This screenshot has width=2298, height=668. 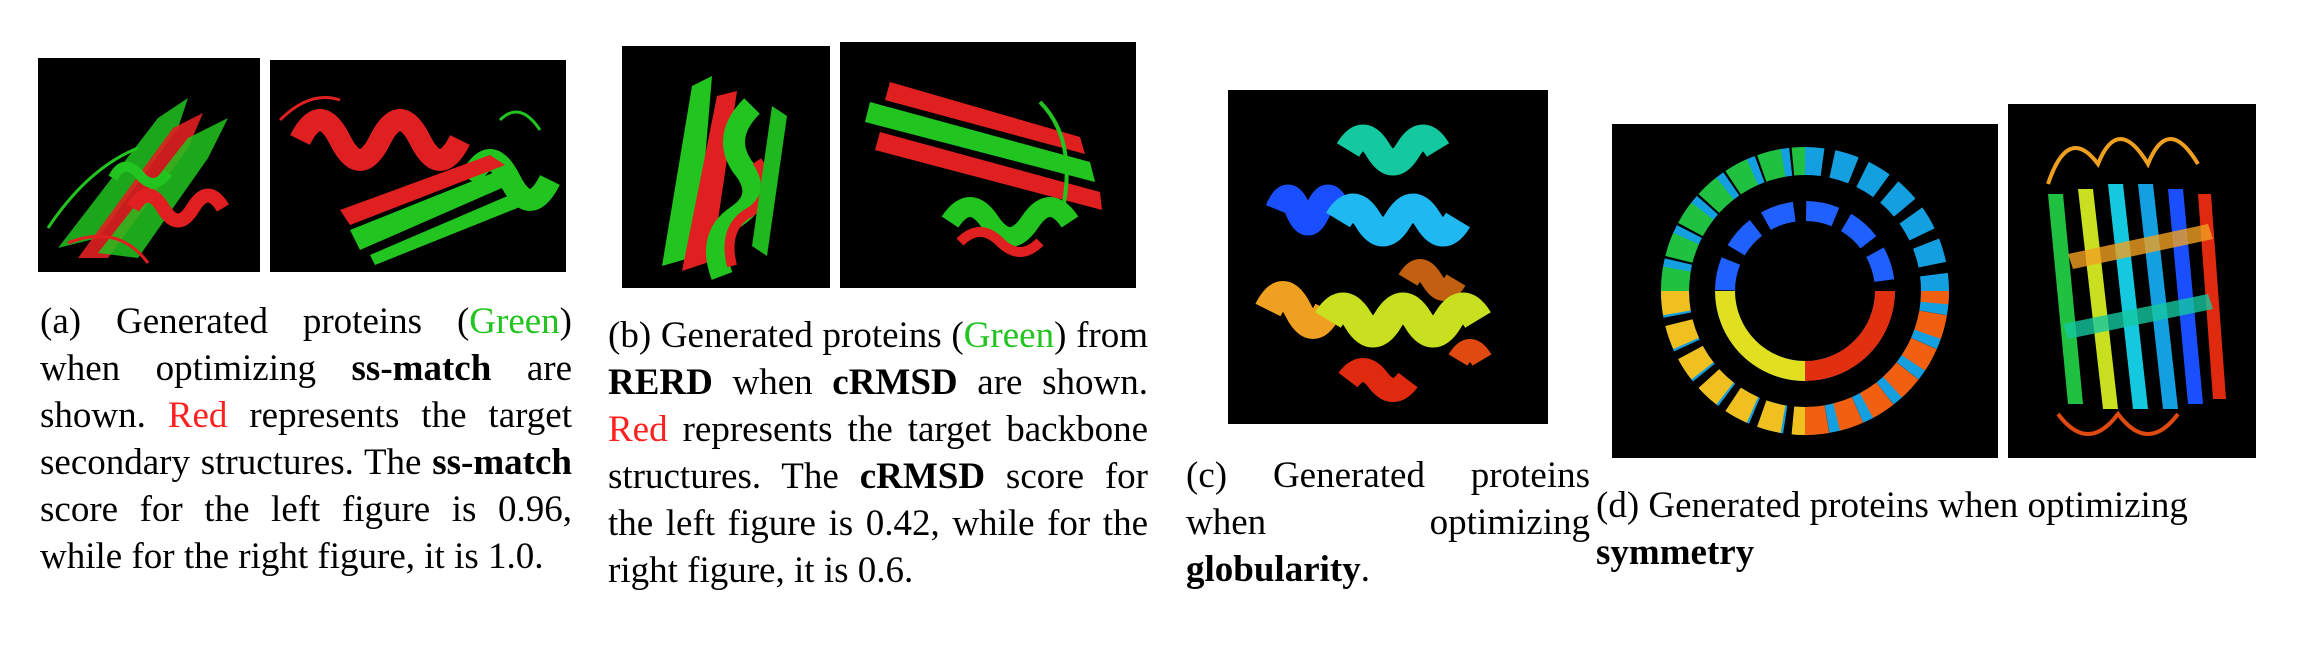 What do you see at coordinates (812, 335) in the screenshot?
I see `caption-b-text: Generated proteins (` at bounding box center [812, 335].